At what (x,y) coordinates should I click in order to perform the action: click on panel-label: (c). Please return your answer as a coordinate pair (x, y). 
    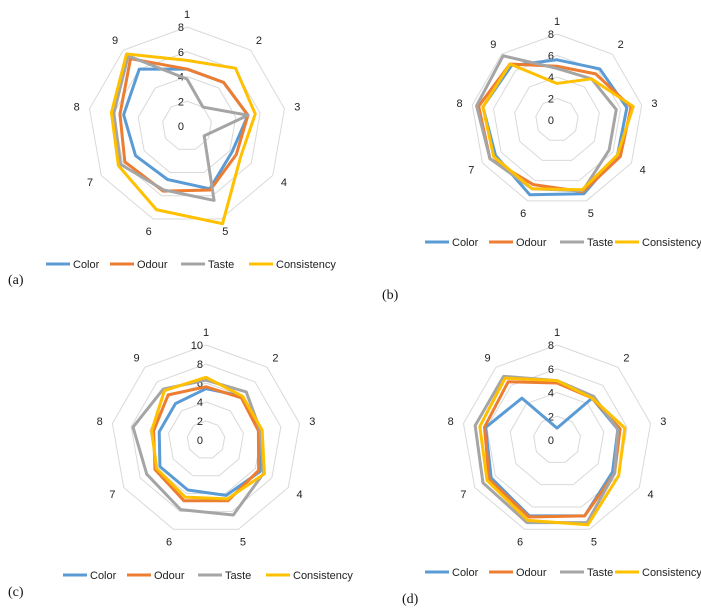
    Looking at the image, I should click on (16, 592).